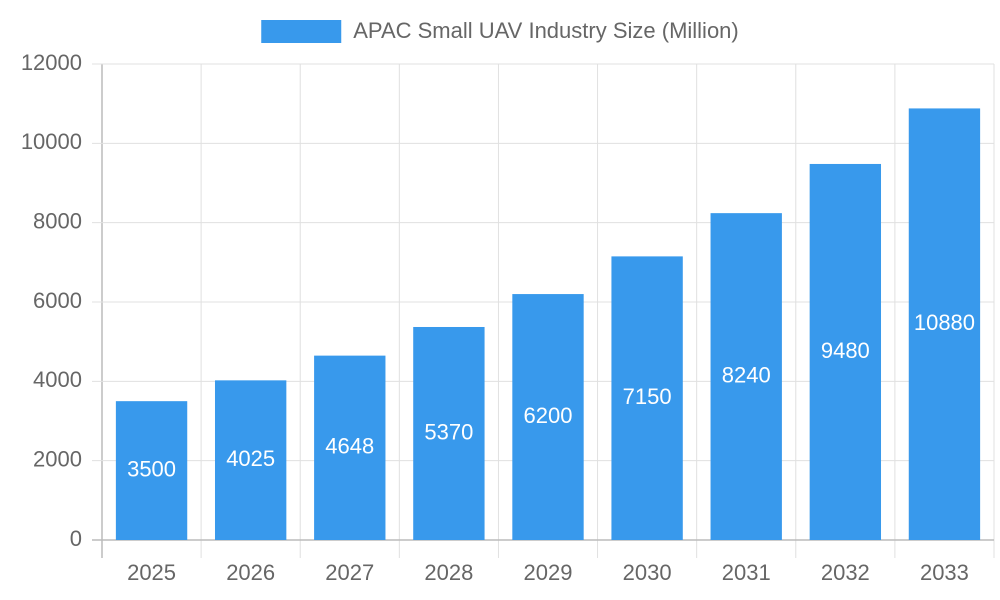 Image resolution: width=1000 pixels, height=600 pixels. Describe the element at coordinates (250, 572) in the screenshot. I see `x-tick-label: 2026` at that location.